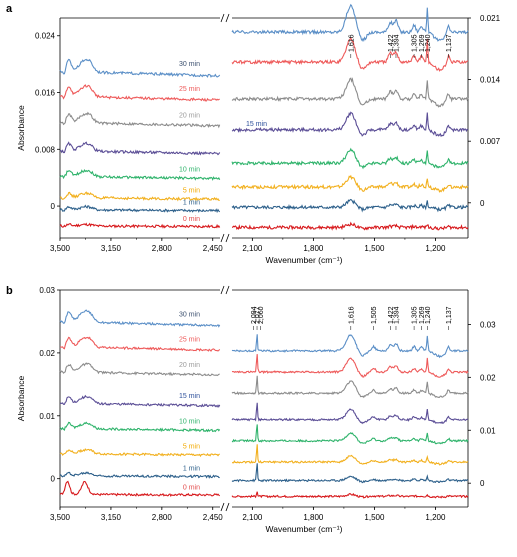 Image resolution: width=517 pixels, height=557 pixels. Describe the element at coordinates (189, 365) in the screenshot. I see `series-label: 20 min` at that location.